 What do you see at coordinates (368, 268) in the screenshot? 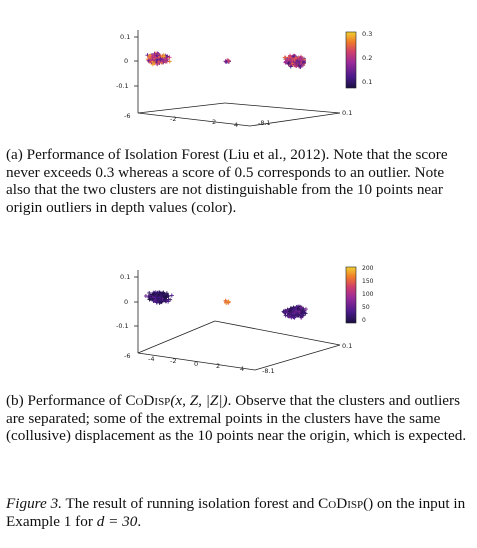
I see `colorbar-tick: 200` at bounding box center [368, 268].